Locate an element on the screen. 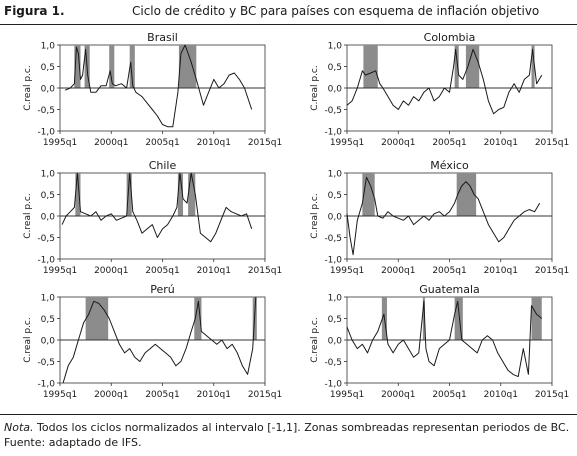 Image resolution: width=577 pixels, height=456 pixels. bottom-rule is located at coordinates (288, 414).